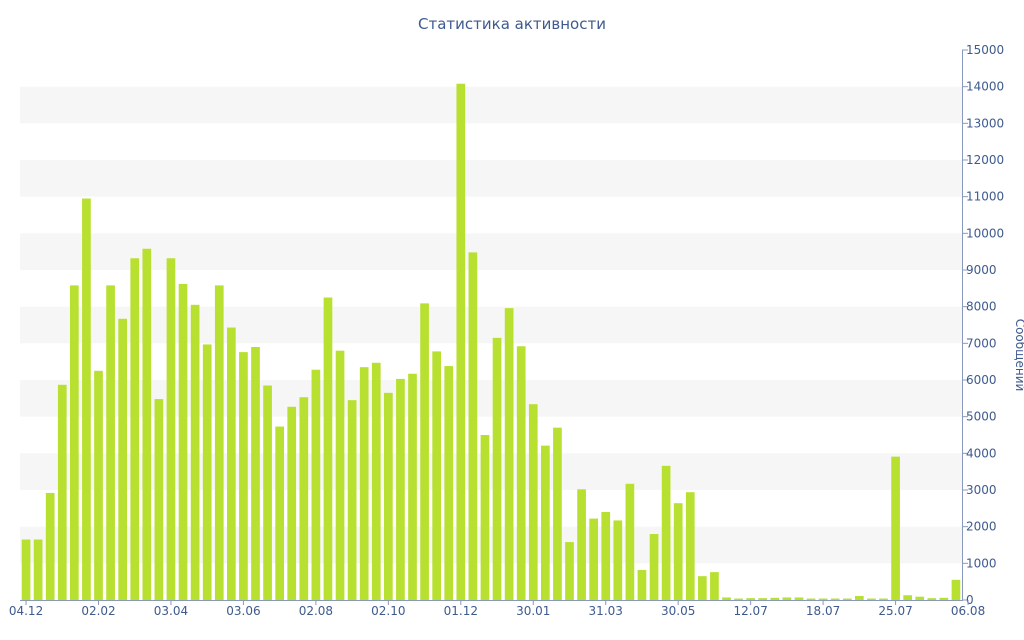 Image resolution: width=1024 pixels, height=640 pixels. Describe the element at coordinates (981, 453) in the screenshot. I see `y-tick-label: 4000` at that location.